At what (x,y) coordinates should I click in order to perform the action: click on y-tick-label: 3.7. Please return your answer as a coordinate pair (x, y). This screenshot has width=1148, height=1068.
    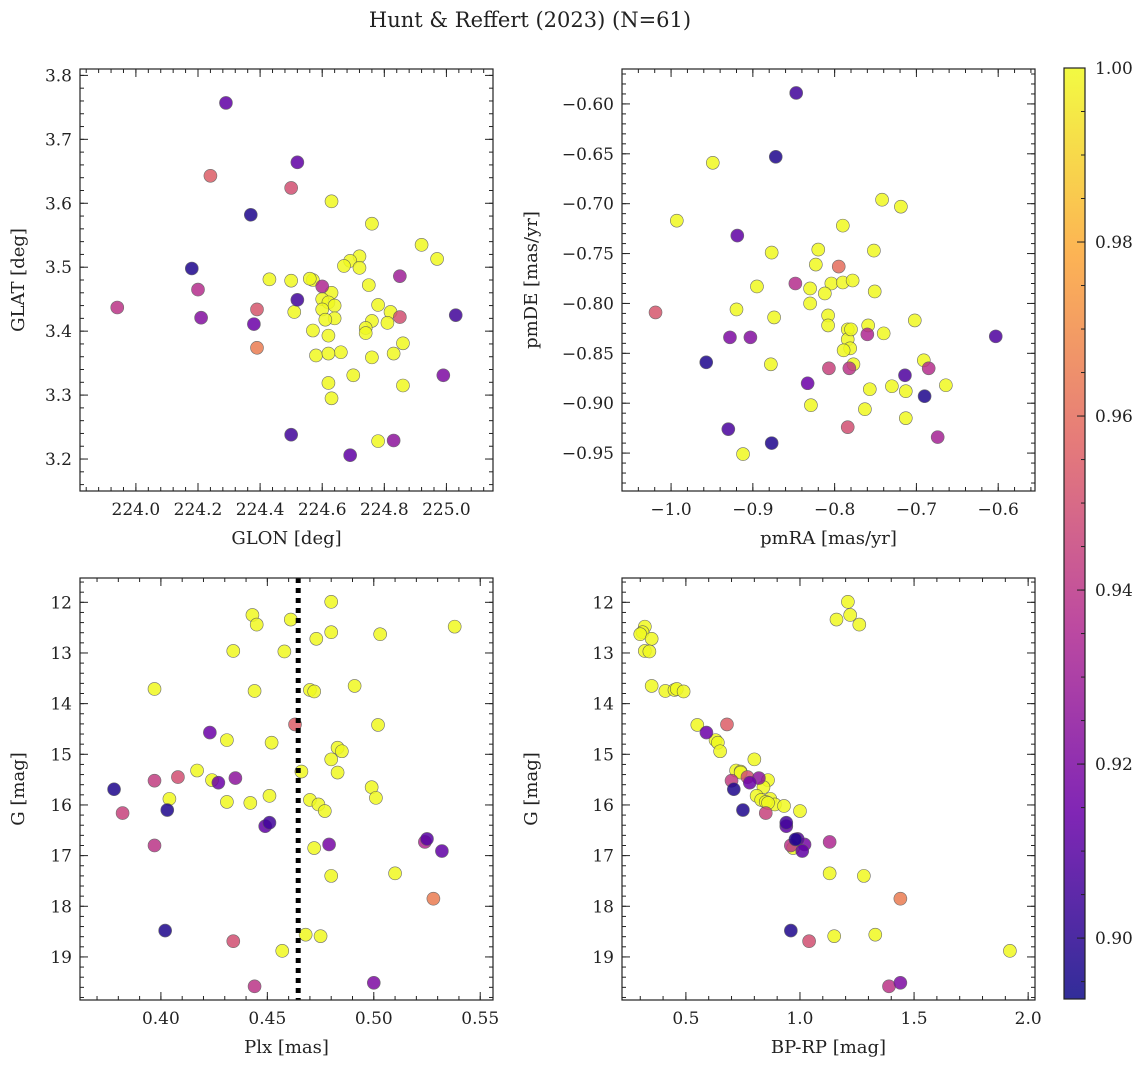
    Looking at the image, I should click on (58, 140).